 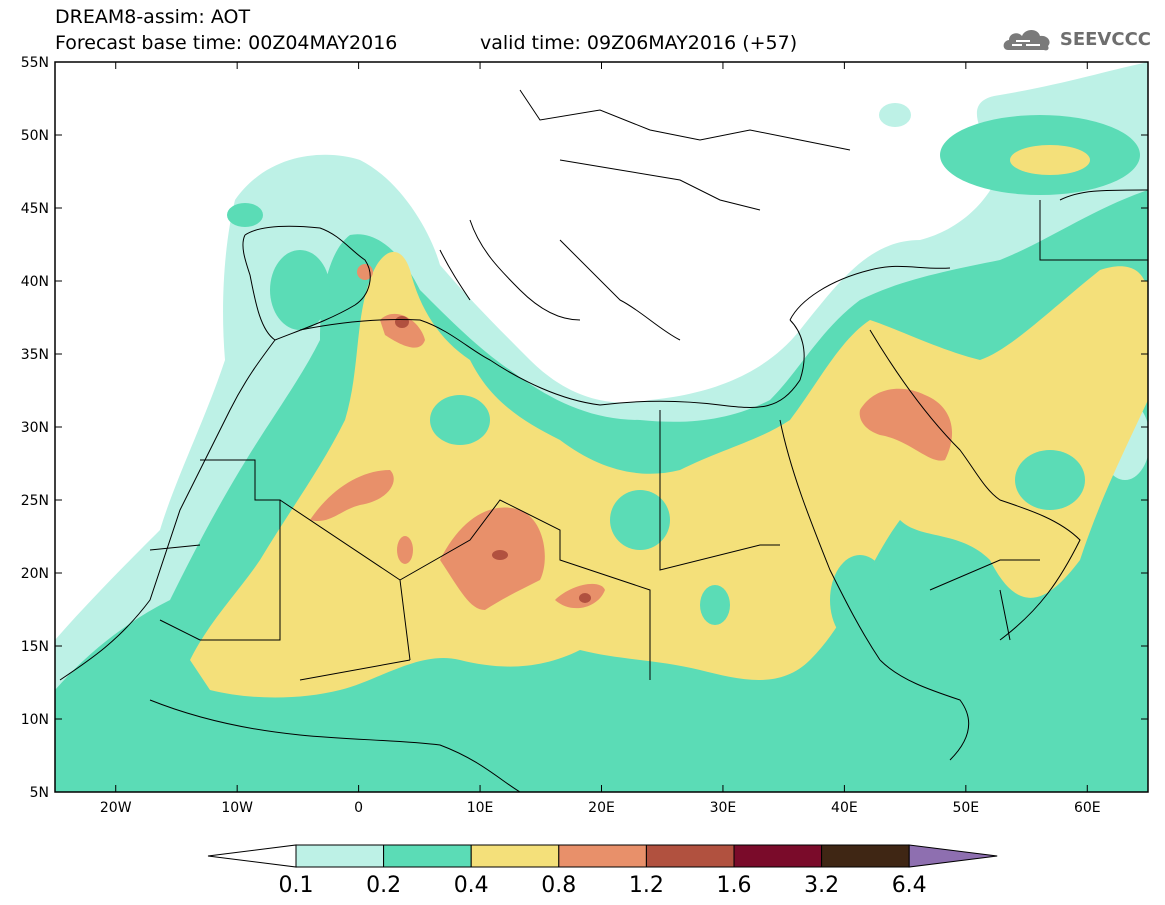 I want to click on lat-tick-label: 20N, so click(x=35, y=574).